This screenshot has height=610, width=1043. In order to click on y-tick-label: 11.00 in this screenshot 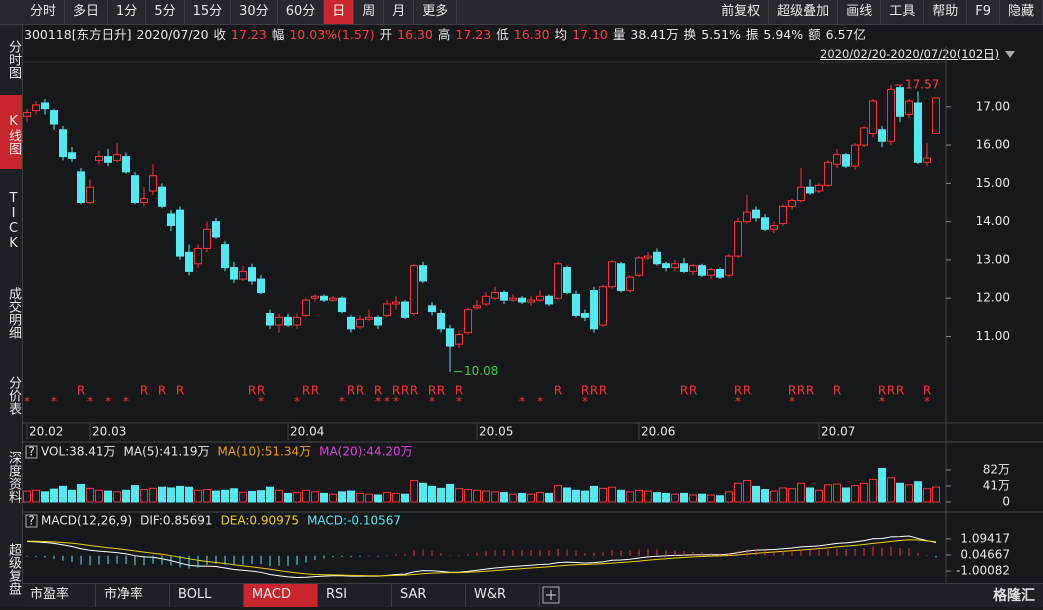, I will do `click(993, 336)`.